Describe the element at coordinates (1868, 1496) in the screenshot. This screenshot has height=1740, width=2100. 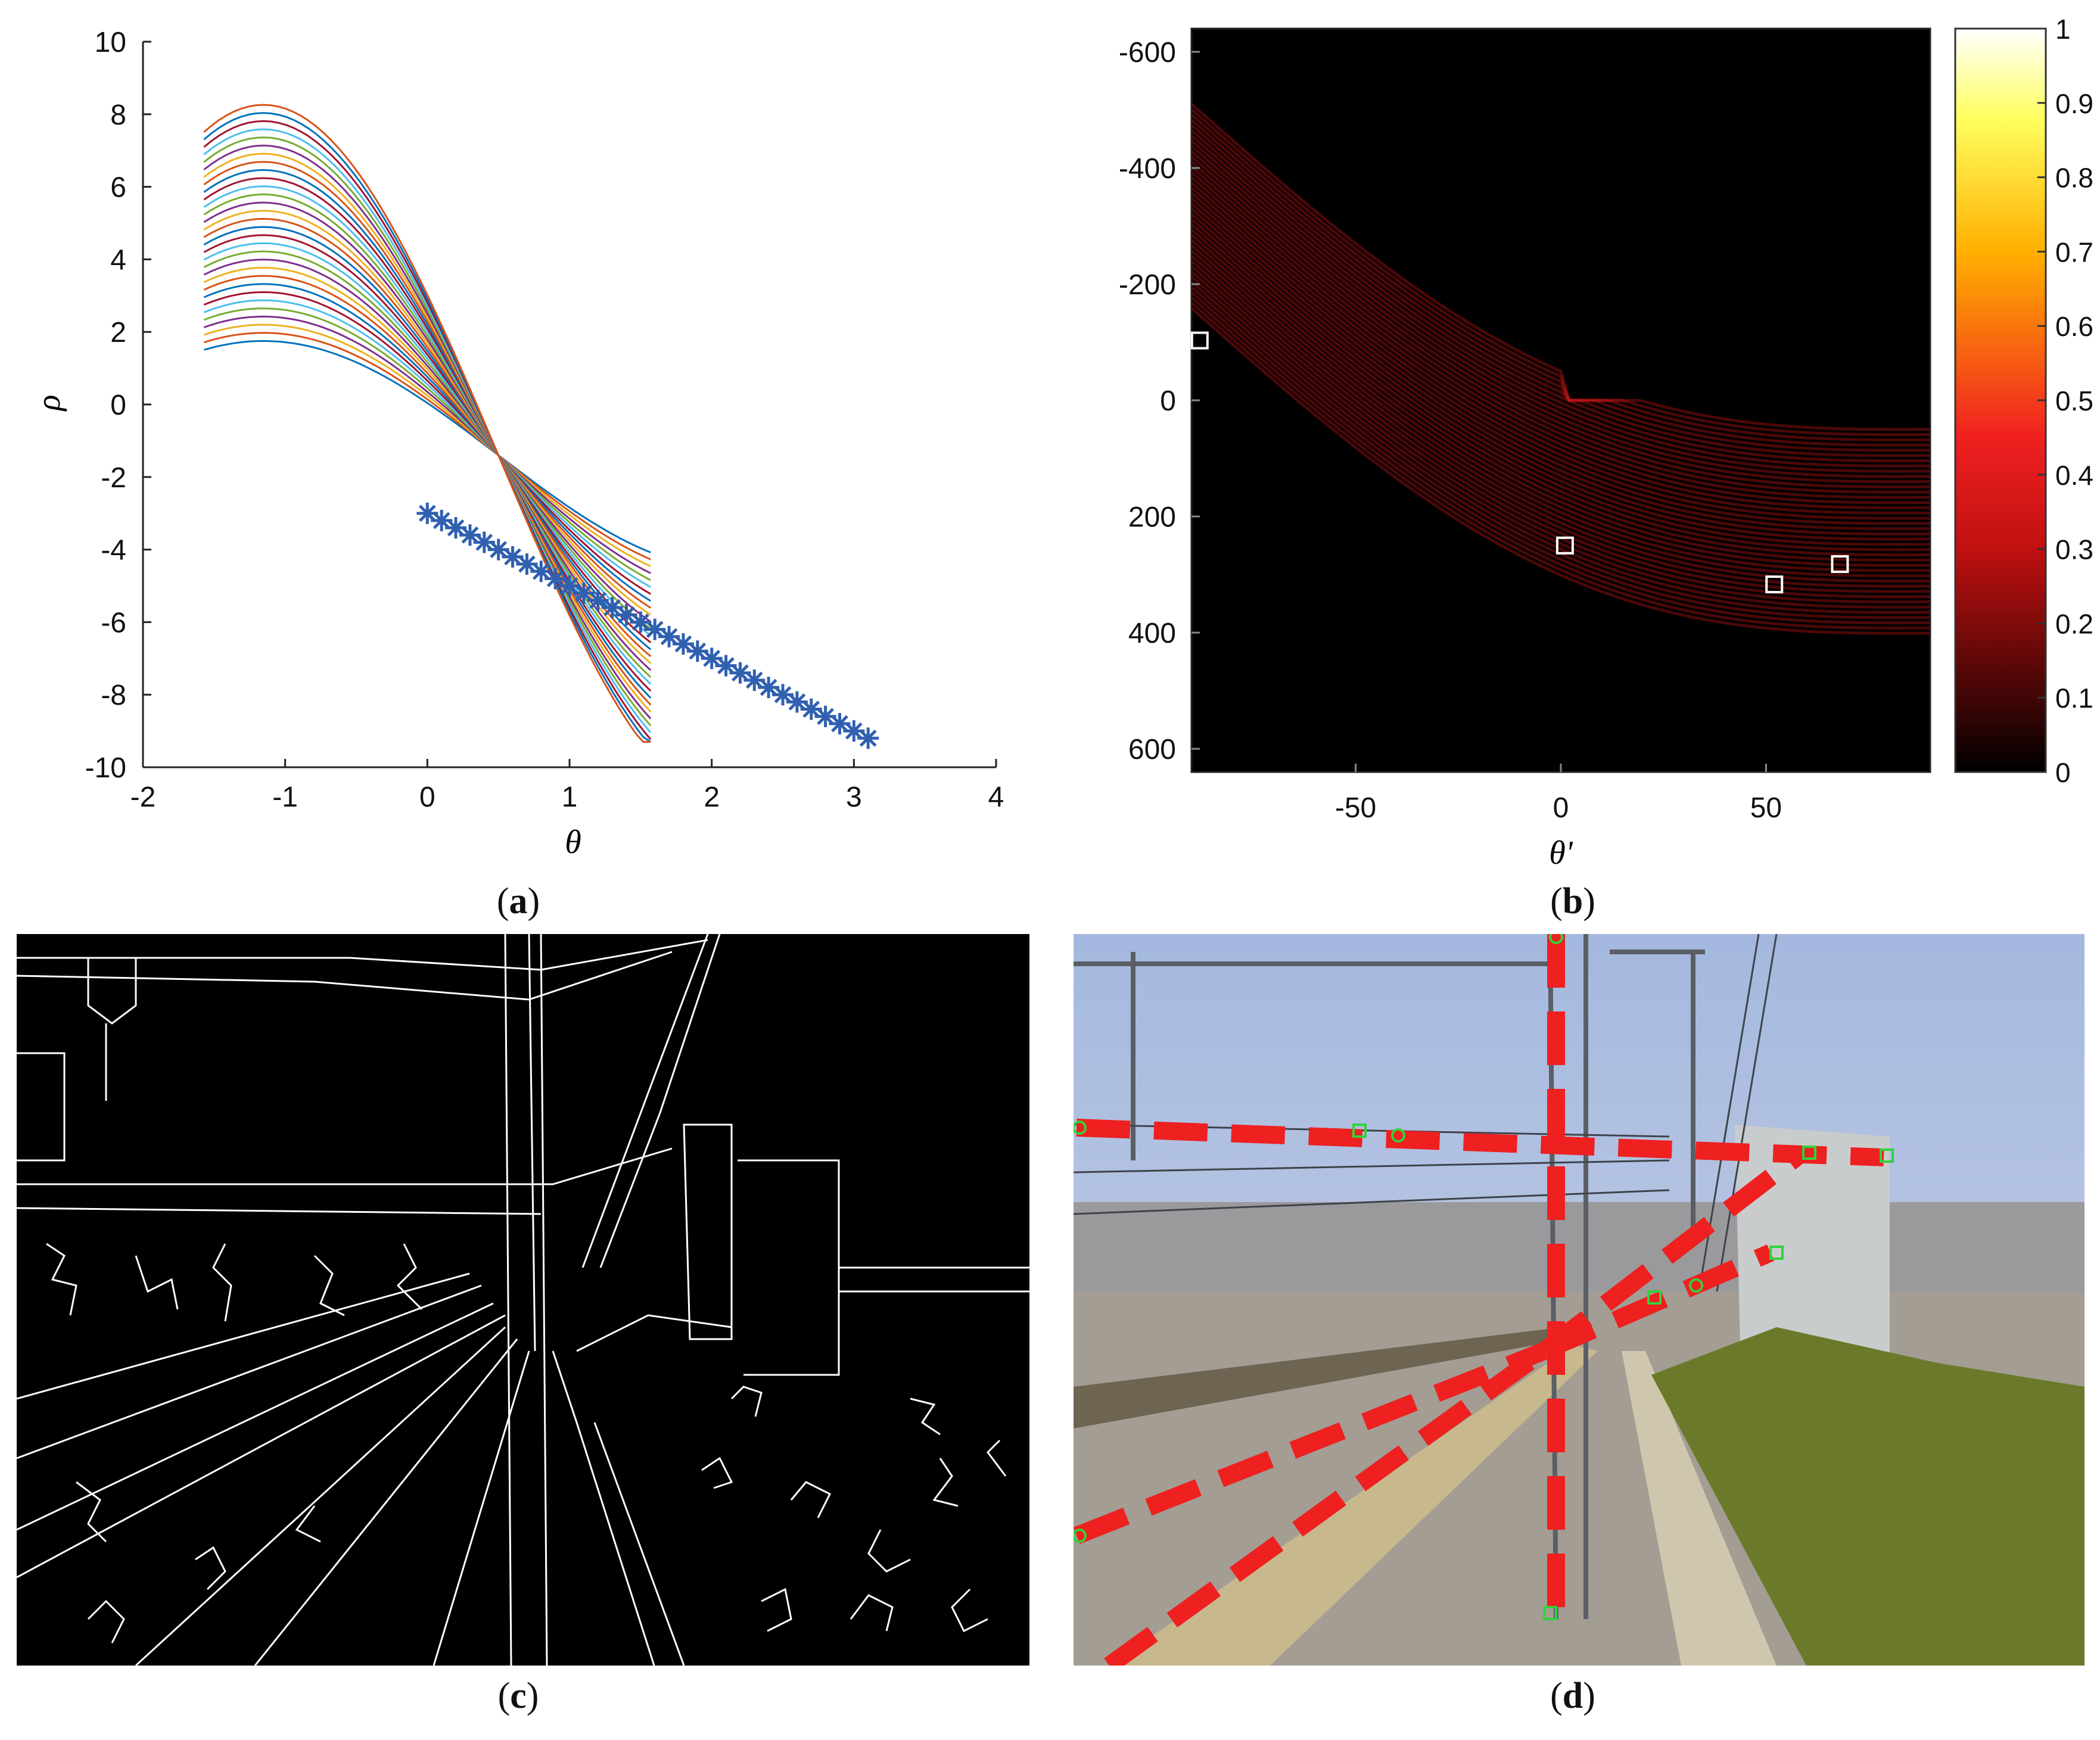
I see `bushes` at that location.